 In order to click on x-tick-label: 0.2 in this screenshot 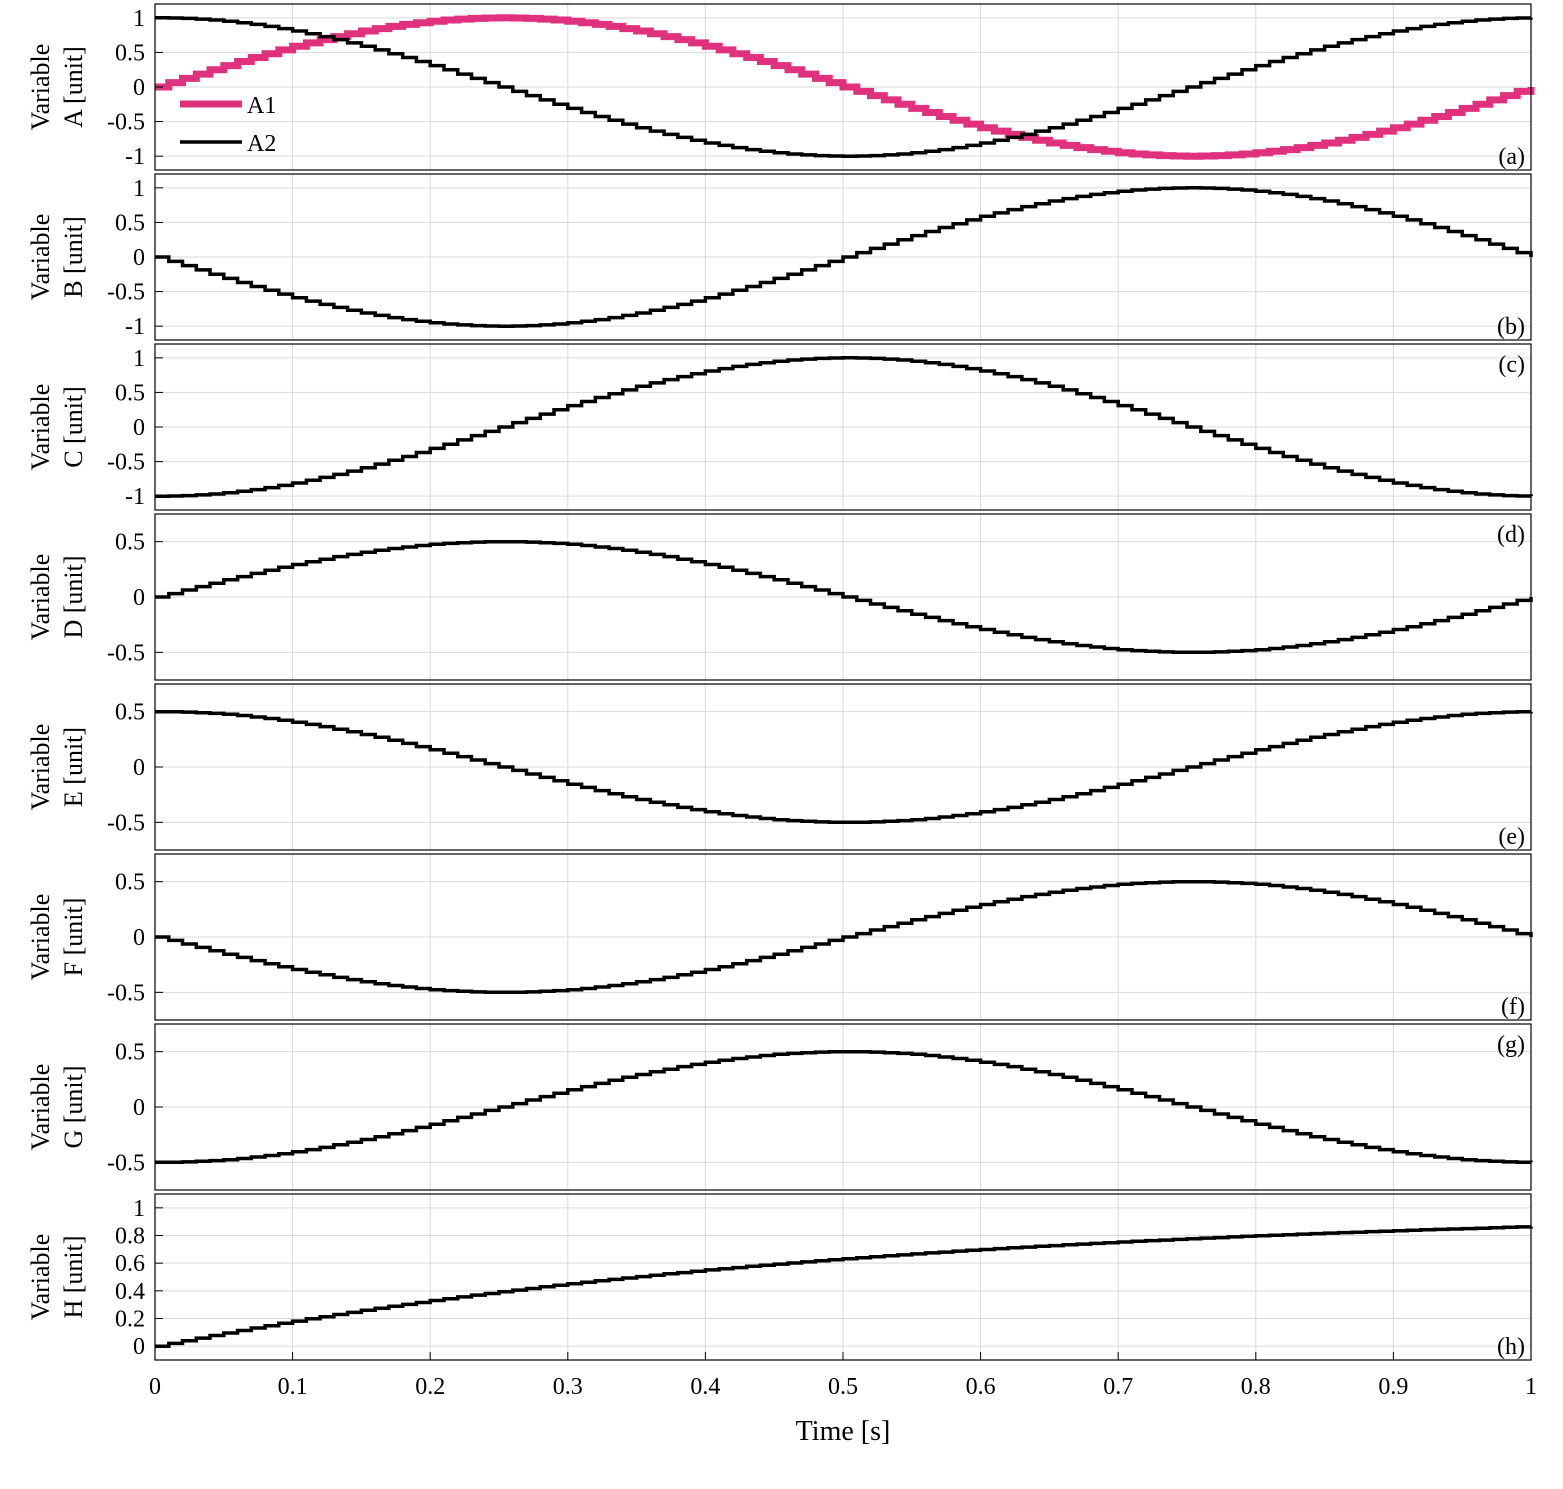, I will do `click(430, 1387)`.